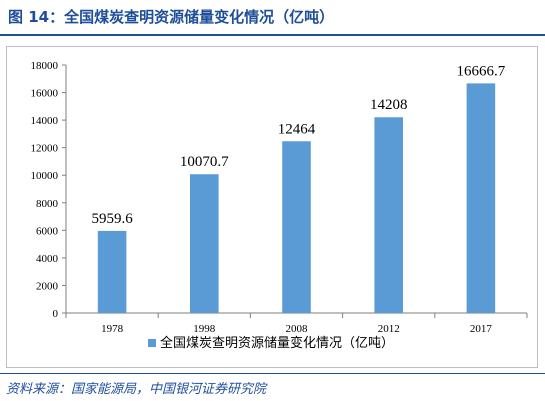 This screenshot has width=545, height=401. Describe the element at coordinates (171, 17) in the screenshot. I see `figure-title: 图 14：全国煤炭查明资源储量变化情况（亿吨）` at that location.